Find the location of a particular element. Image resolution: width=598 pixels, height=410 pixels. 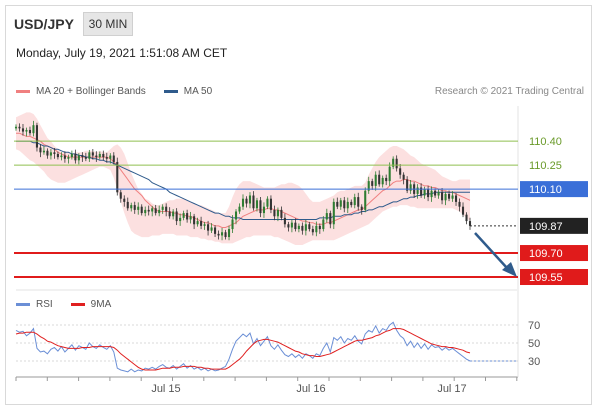

level-label-109-70: 109.70 is located at coordinates (546, 254).